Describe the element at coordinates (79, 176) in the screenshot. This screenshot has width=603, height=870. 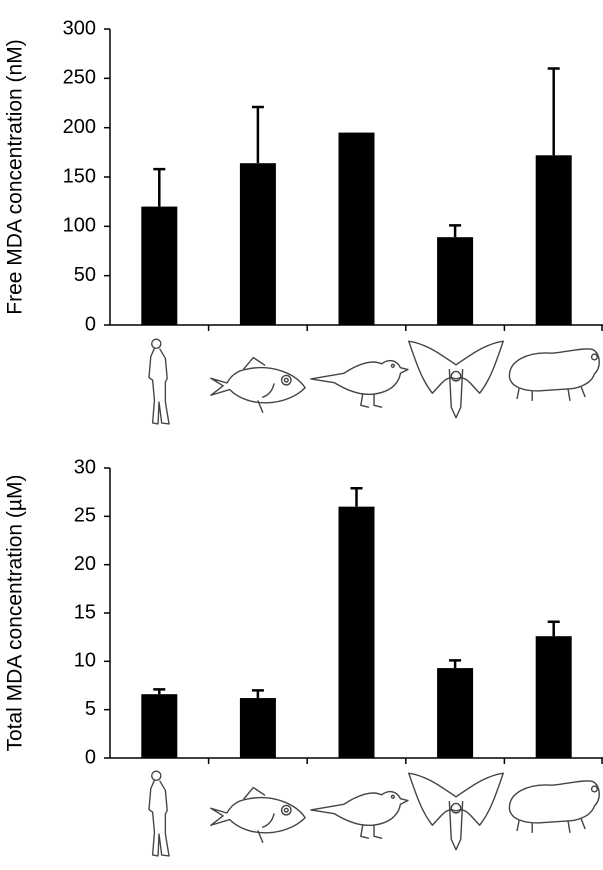
I see `y-tick-label: 150` at that location.